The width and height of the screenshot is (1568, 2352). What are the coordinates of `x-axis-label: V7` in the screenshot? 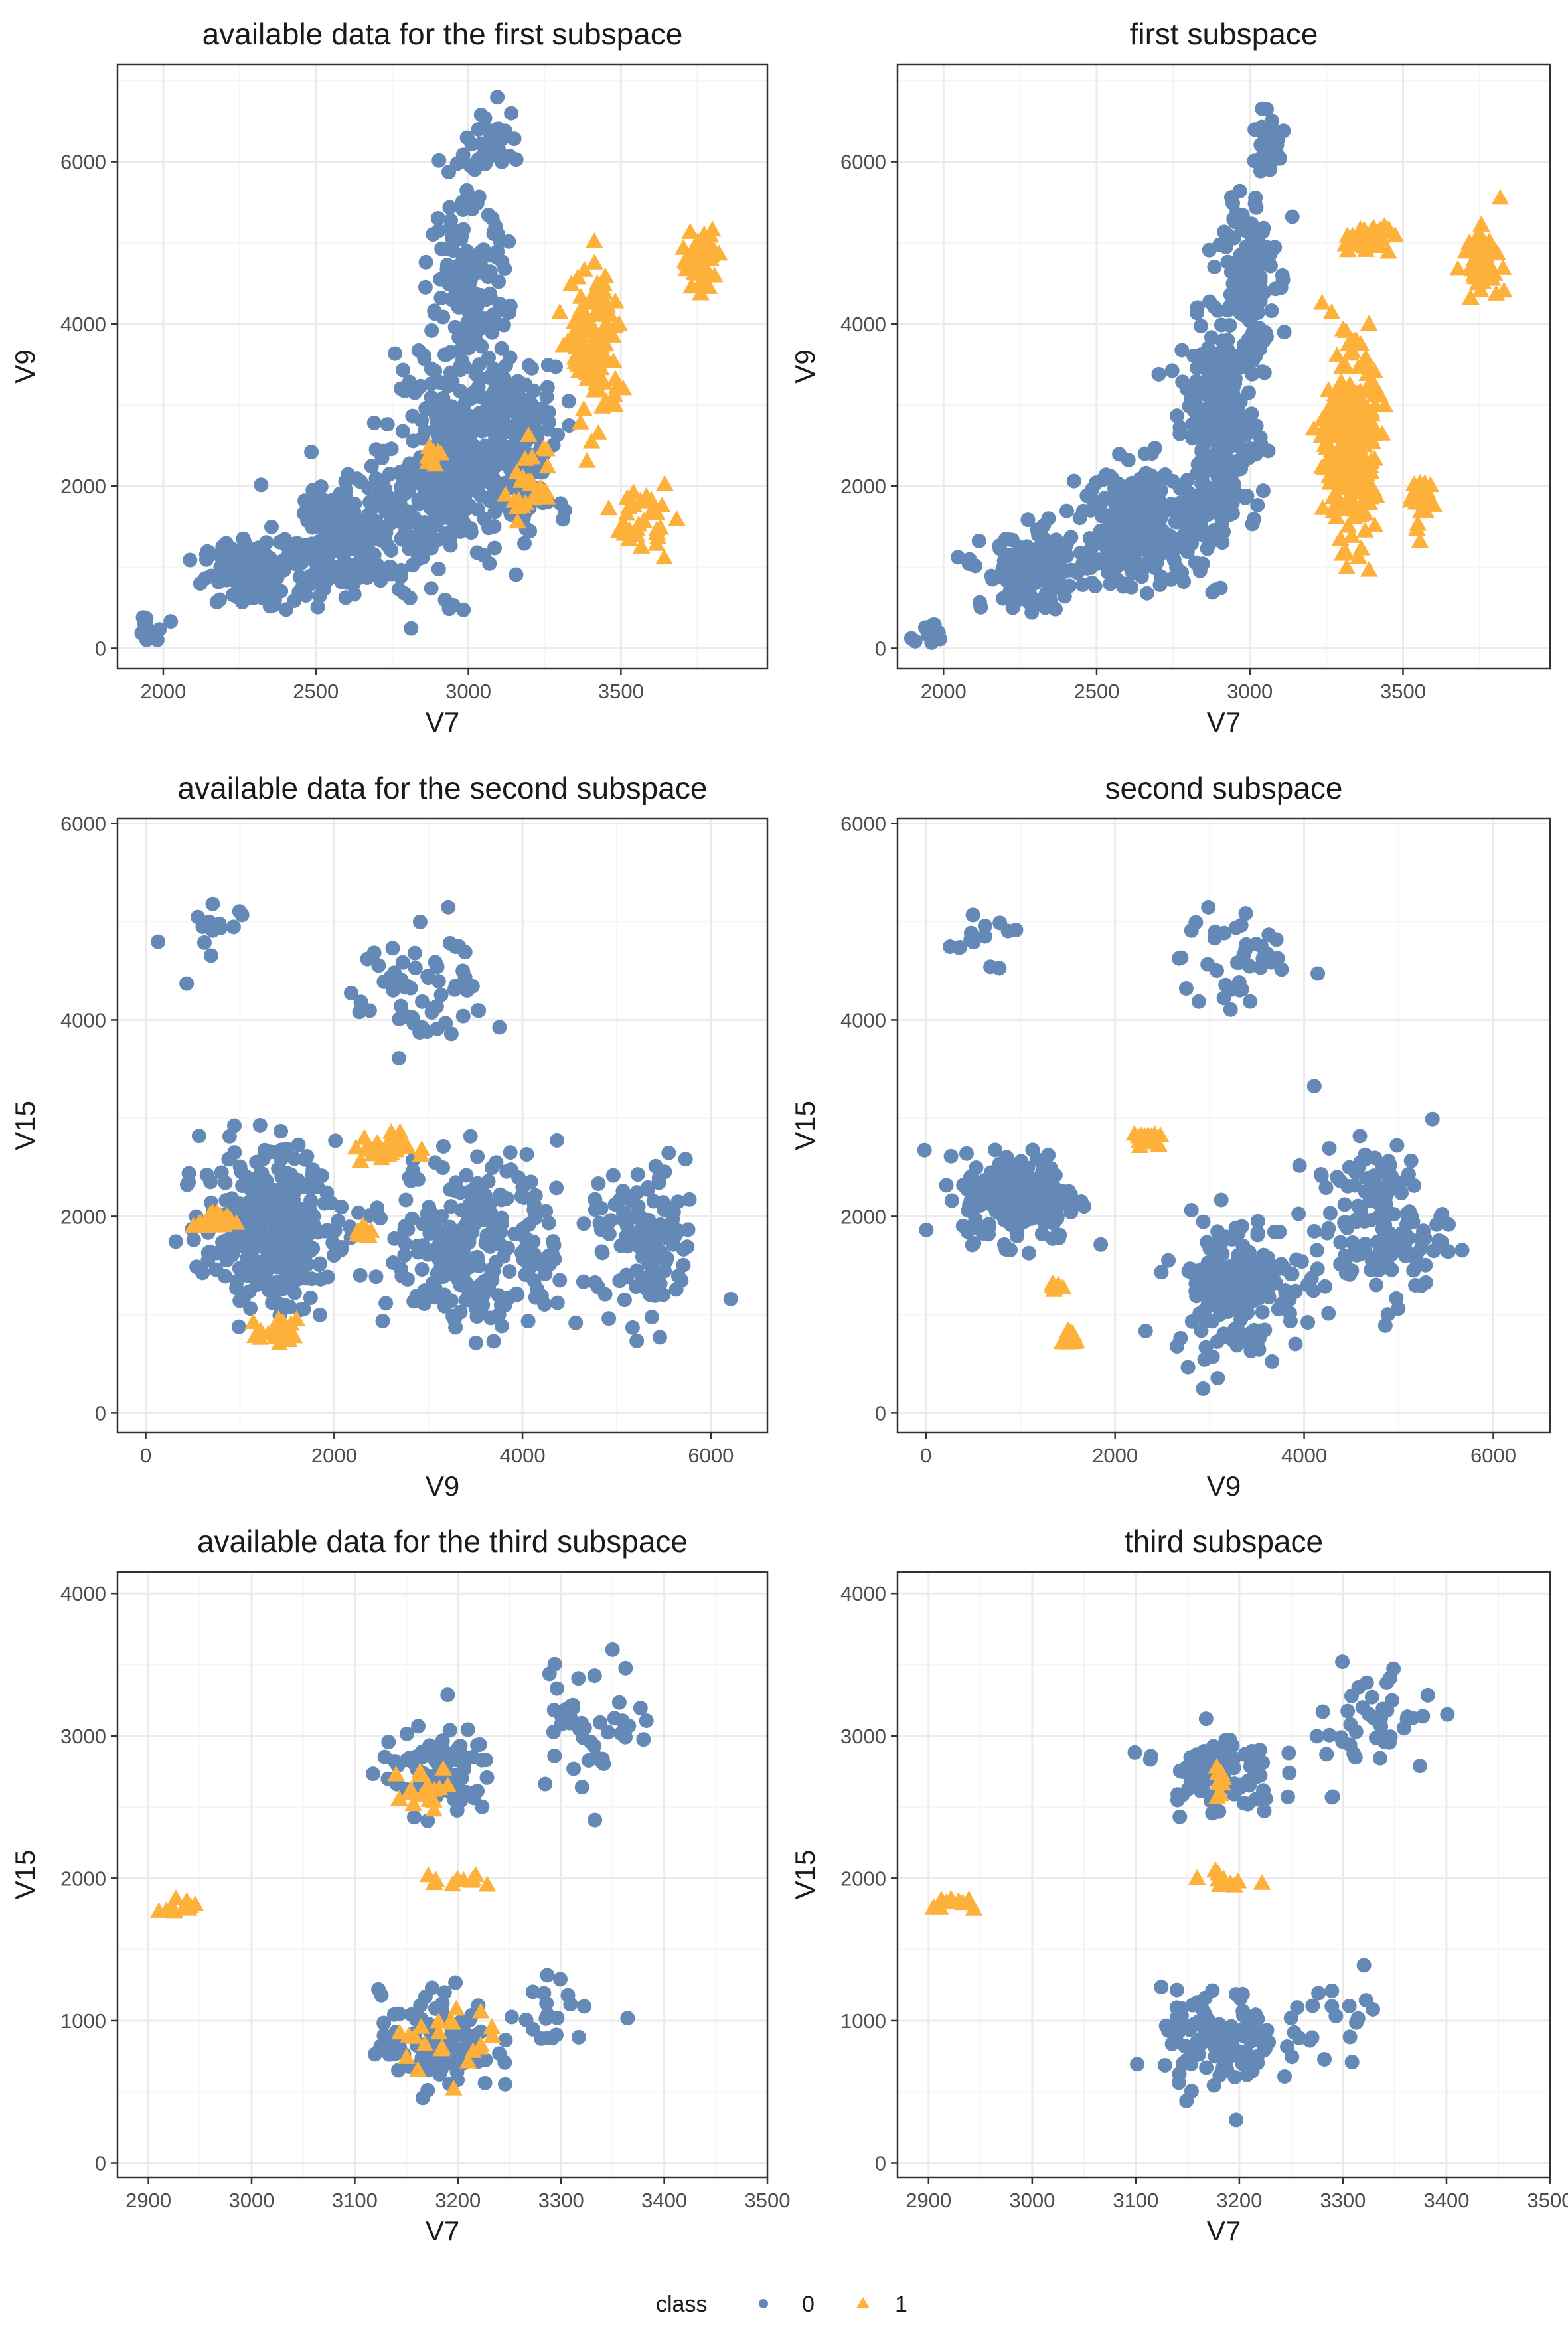 It's located at (1224, 722).